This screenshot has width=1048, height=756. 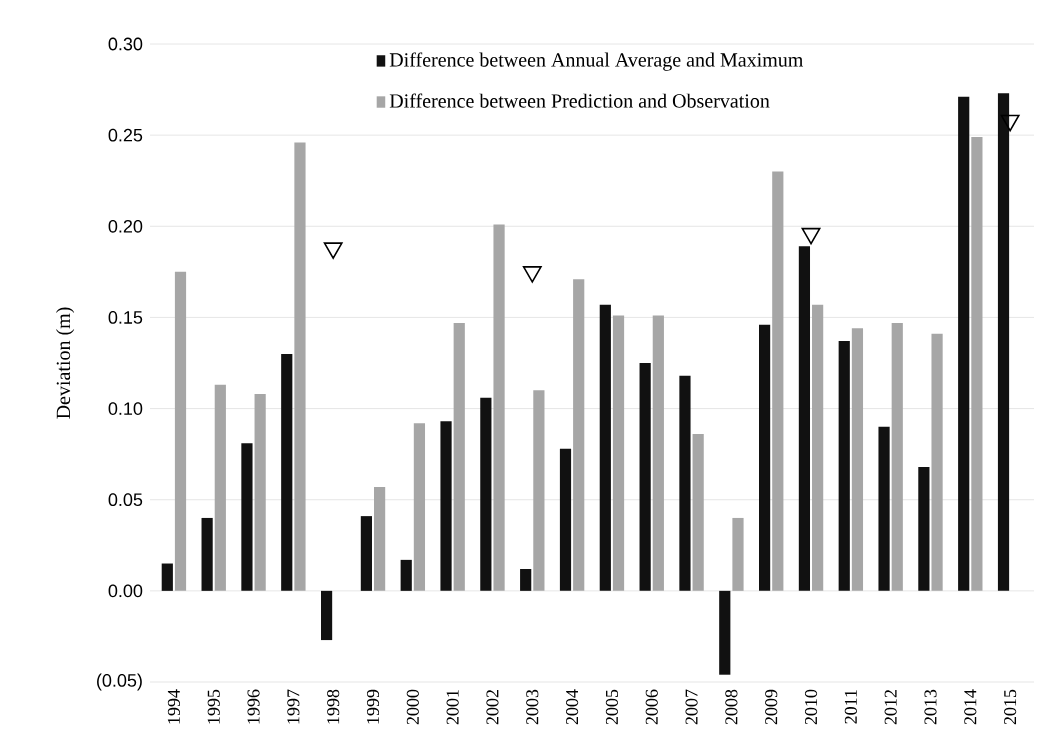 What do you see at coordinates (731, 707) in the screenshot?
I see `x-tick-label: 2008` at bounding box center [731, 707].